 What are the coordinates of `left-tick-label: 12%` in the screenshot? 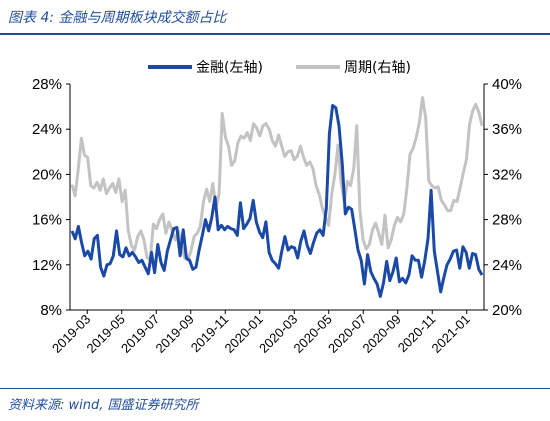 It's located at (47, 265).